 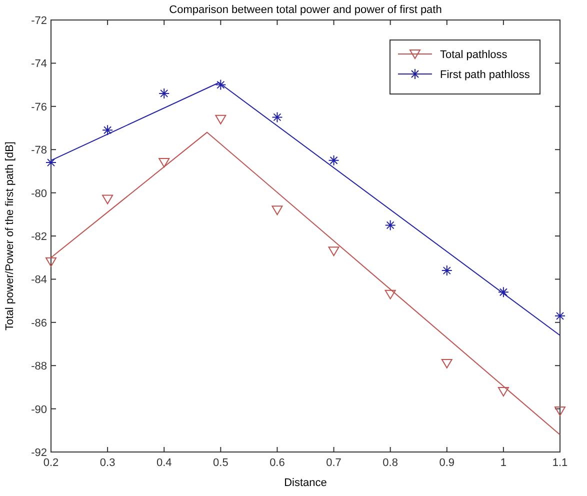 What do you see at coordinates (39, 194) in the screenshot?
I see `y-tick-label: -80` at bounding box center [39, 194].